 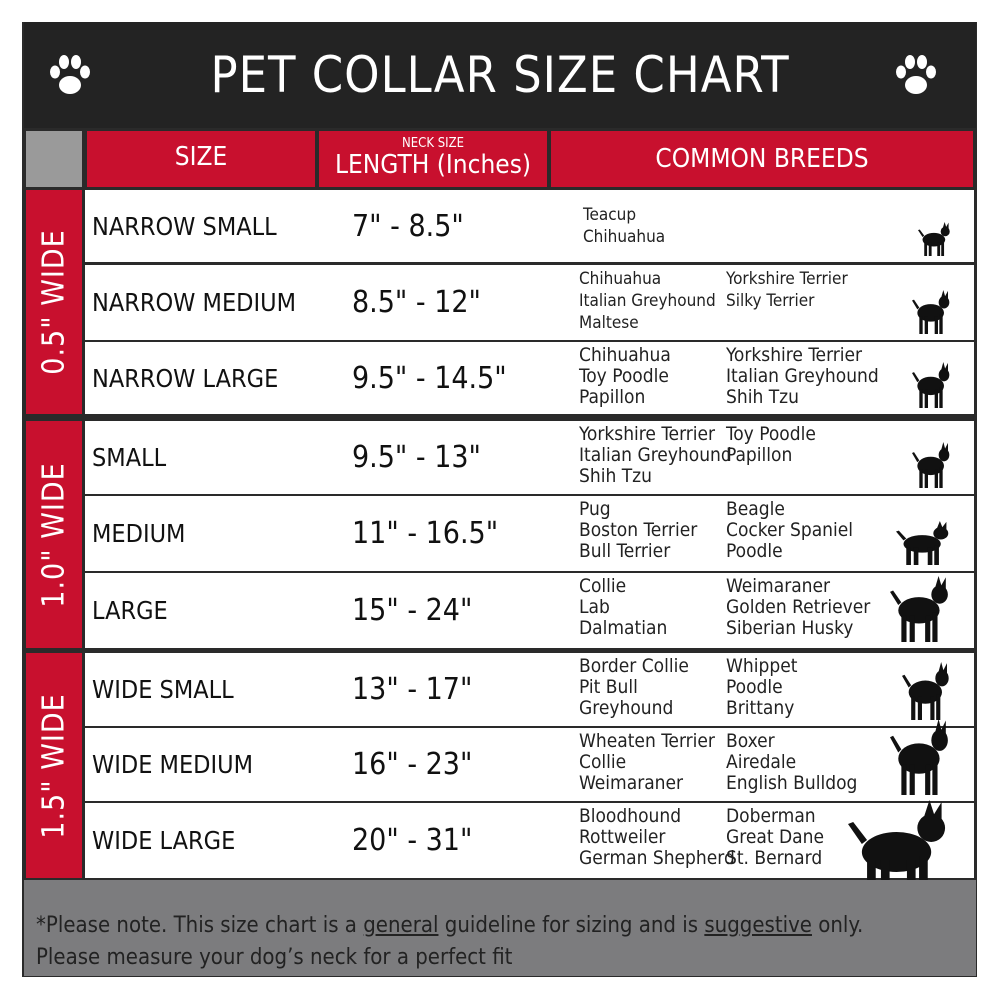 I want to click on length-cell: 15" - 24", so click(x=432, y=610).